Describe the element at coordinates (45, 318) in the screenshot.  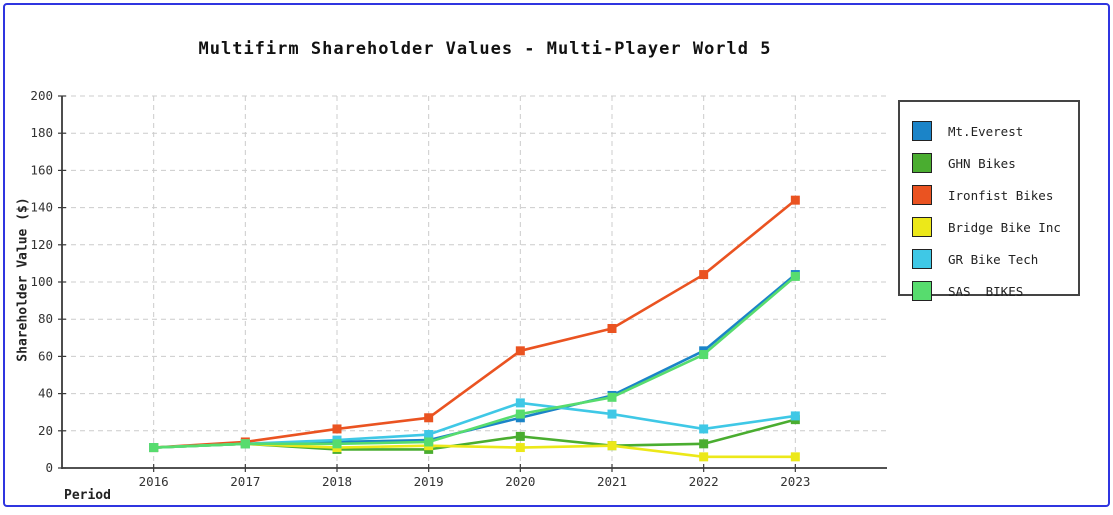
I see `svg-text: 80` at that location.